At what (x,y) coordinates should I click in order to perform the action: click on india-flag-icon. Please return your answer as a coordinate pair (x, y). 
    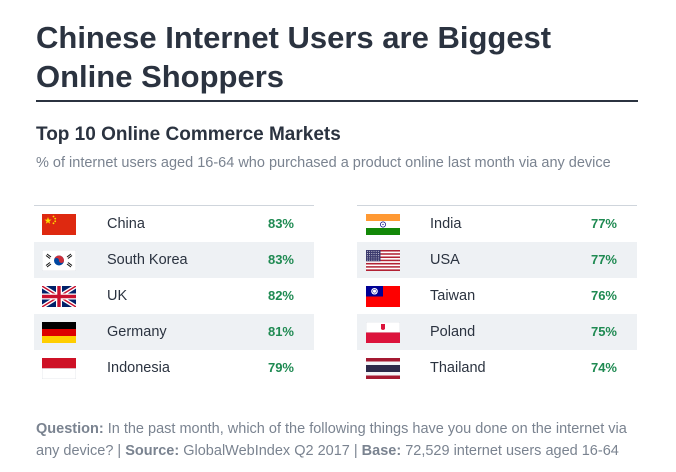
    Looking at the image, I should click on (383, 224).